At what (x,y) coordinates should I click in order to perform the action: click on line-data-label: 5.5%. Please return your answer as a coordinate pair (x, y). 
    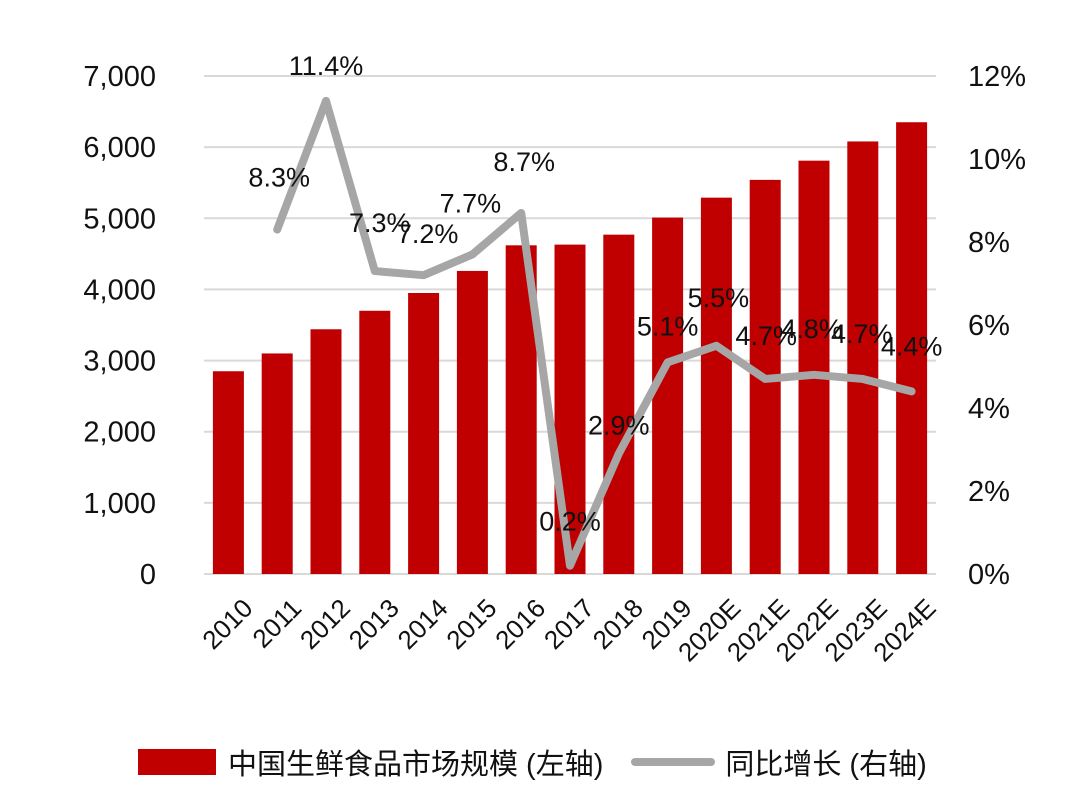
    Looking at the image, I should click on (719, 298).